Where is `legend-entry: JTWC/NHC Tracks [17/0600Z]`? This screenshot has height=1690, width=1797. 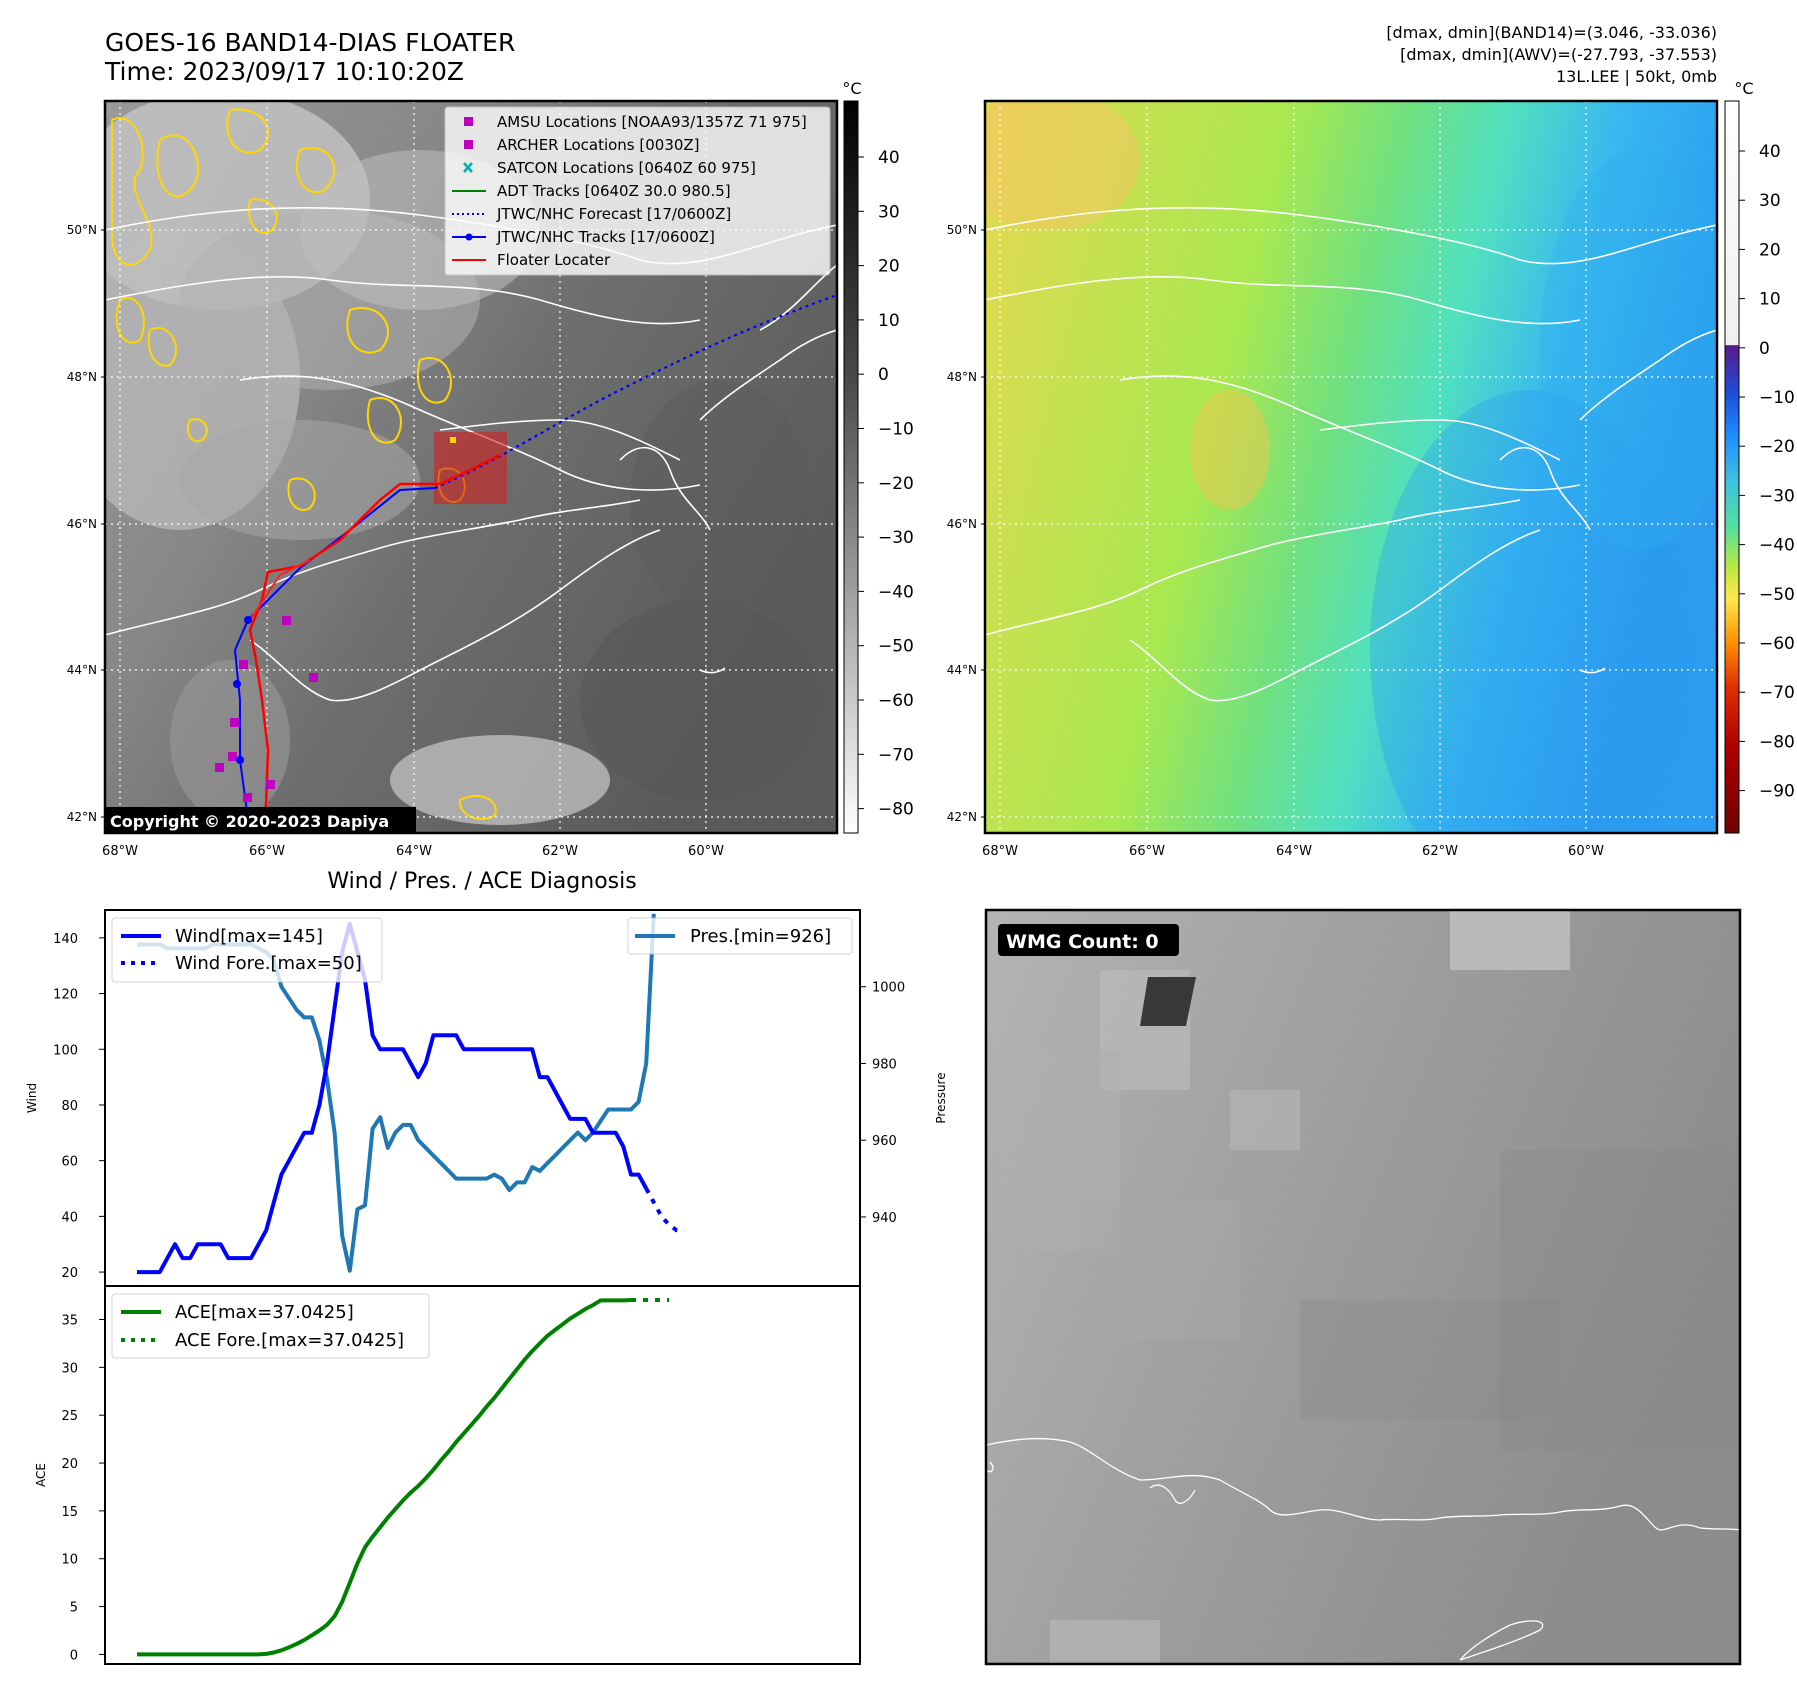 legend-entry: JTWC/NHC Tracks [17/0600Z] is located at coordinates (605, 237).